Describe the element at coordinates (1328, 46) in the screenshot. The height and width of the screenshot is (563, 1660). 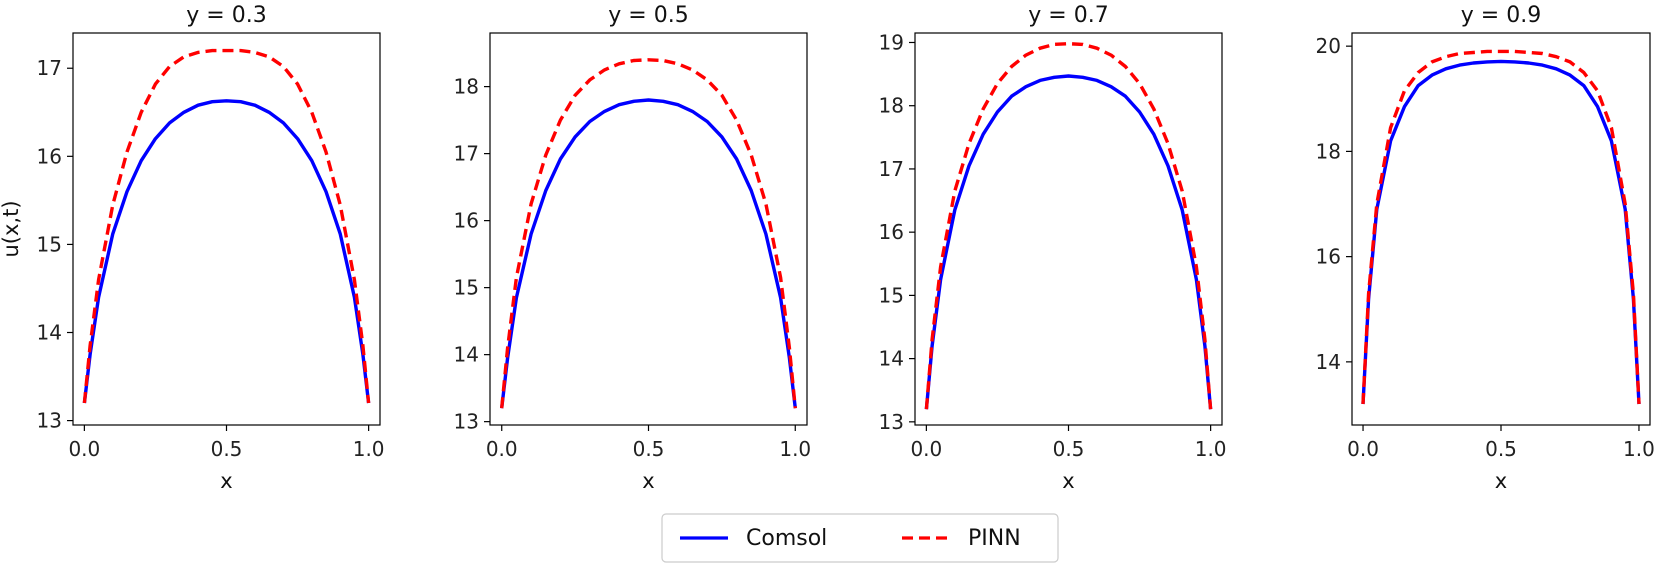
I see `y-tick-label: 20` at that location.